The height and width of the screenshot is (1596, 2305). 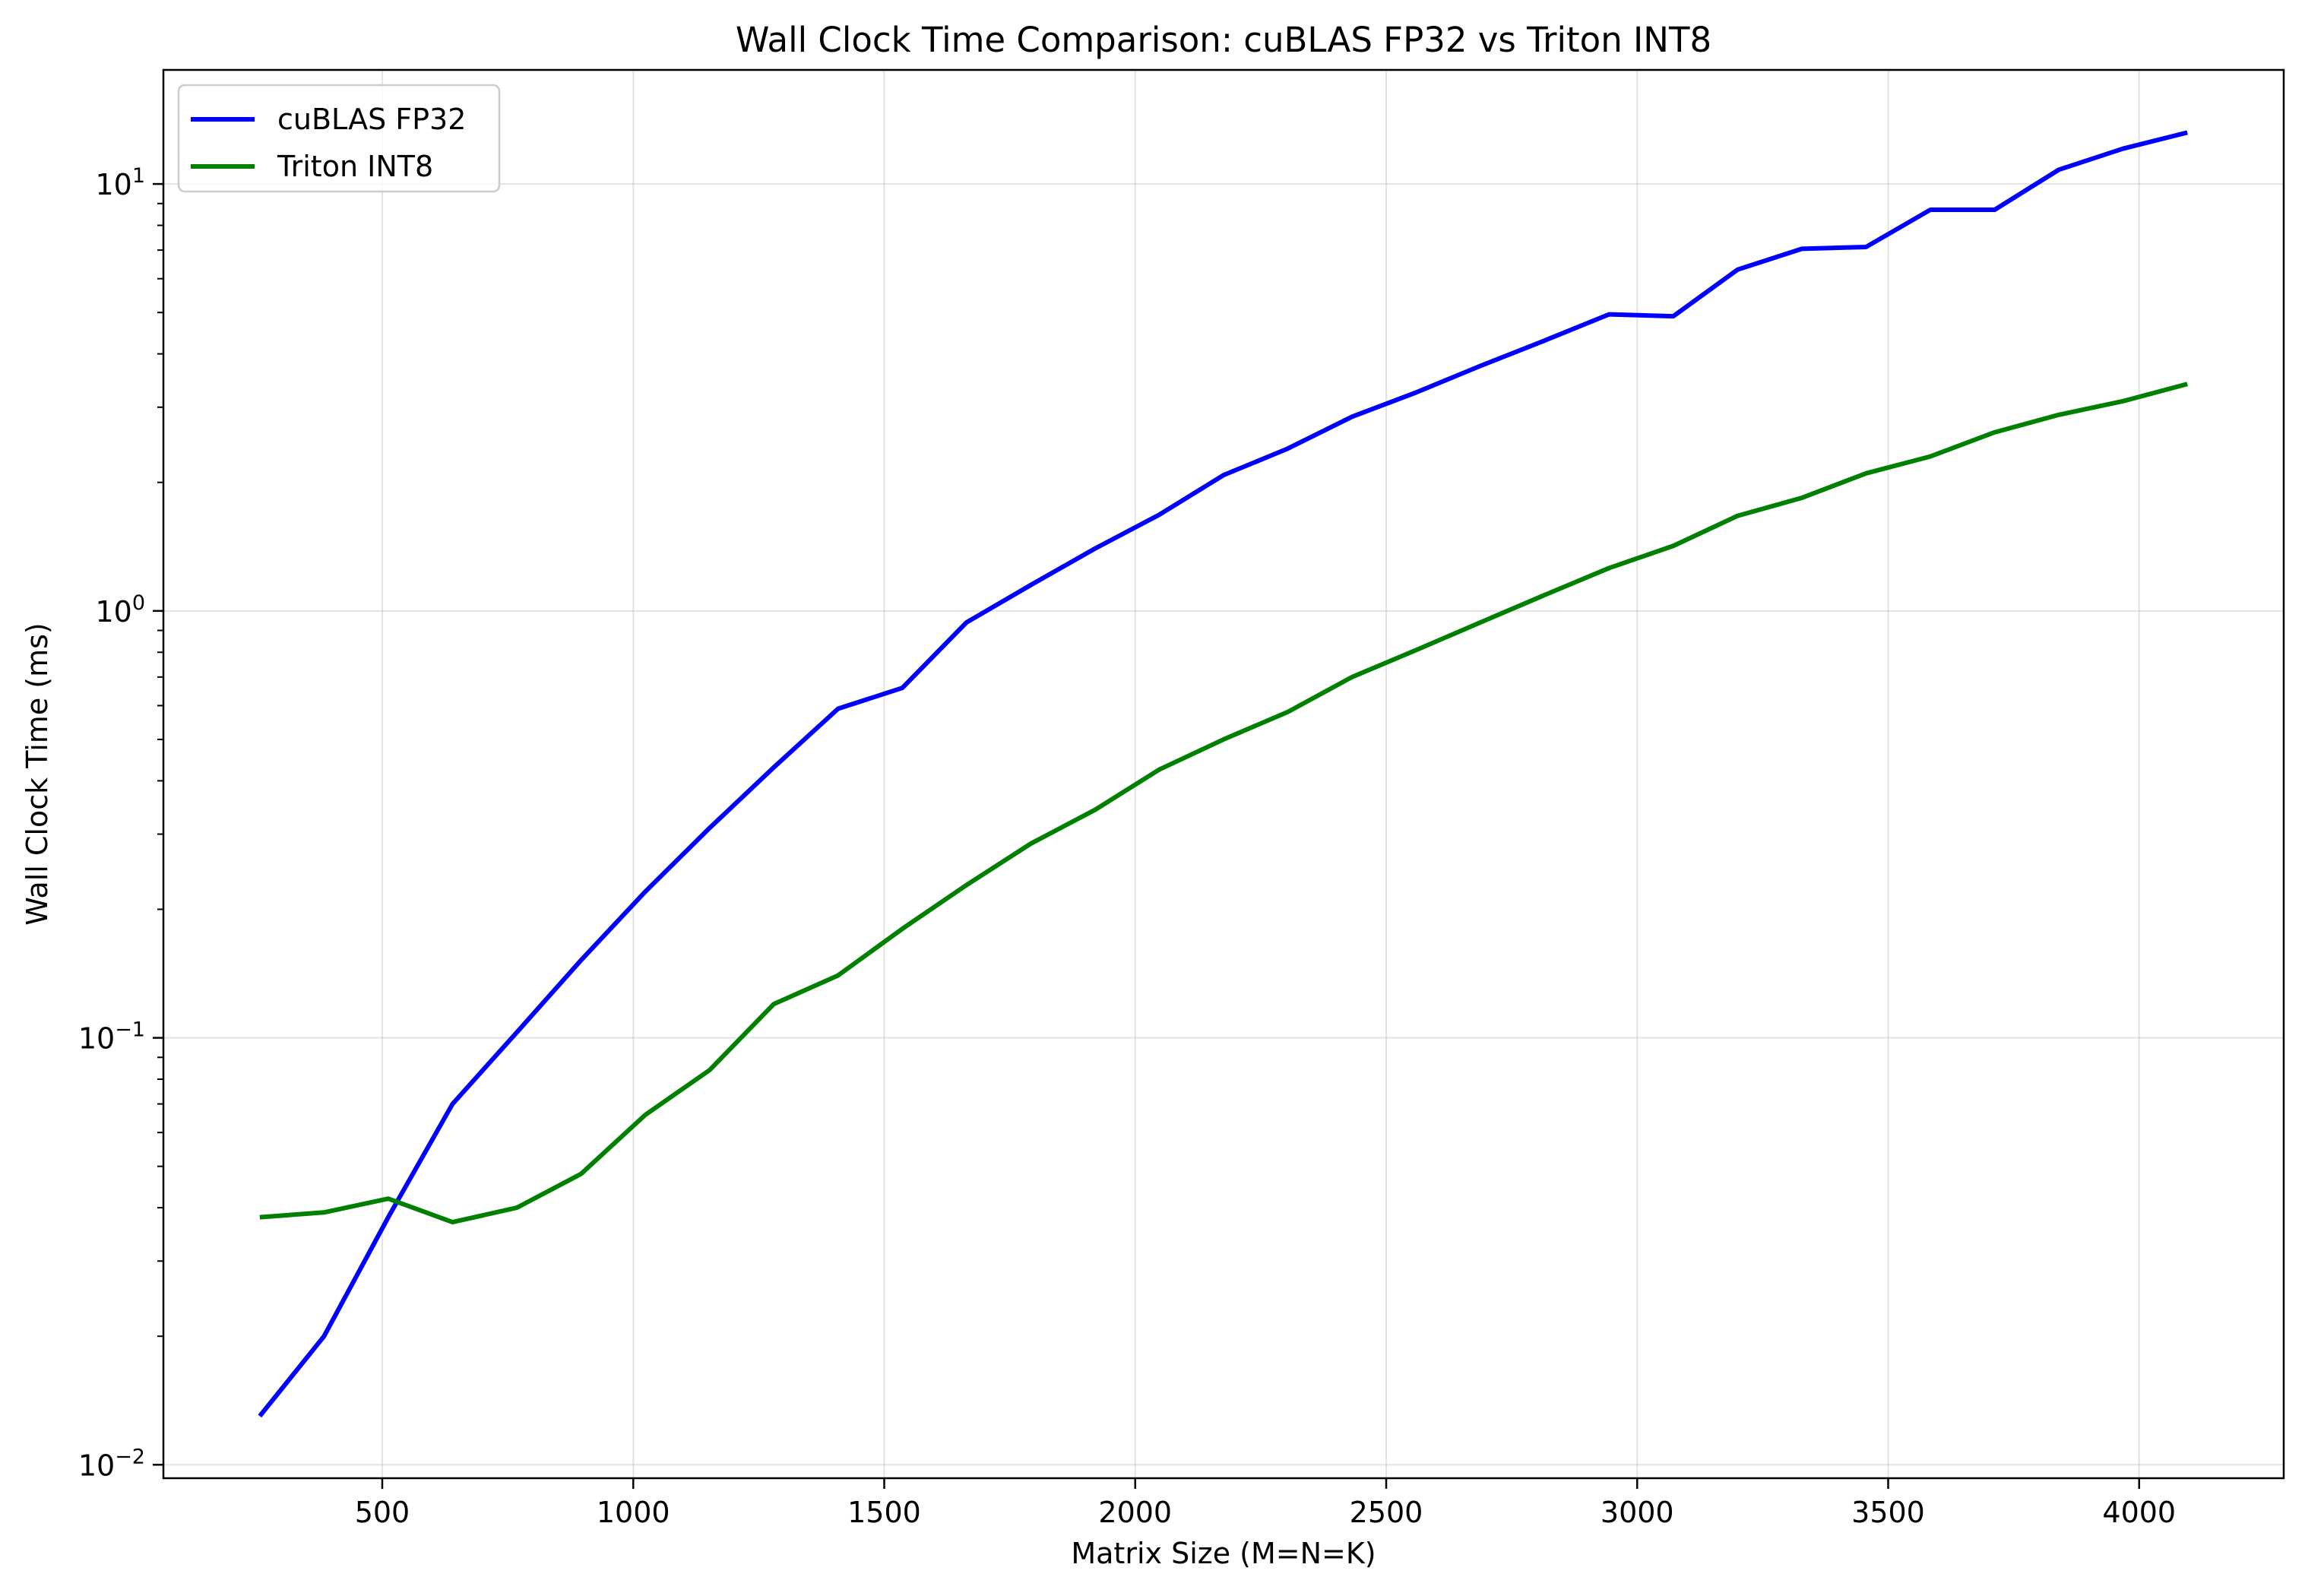 I want to click on legend: cuBLAS FP32 Triton INT8, so click(x=339, y=139).